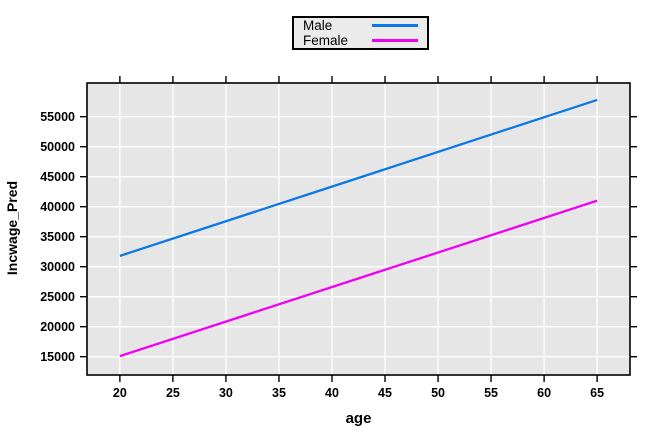 The width and height of the screenshot is (669, 446). What do you see at coordinates (385, 393) in the screenshot?
I see `x-tick-label: 45` at bounding box center [385, 393].